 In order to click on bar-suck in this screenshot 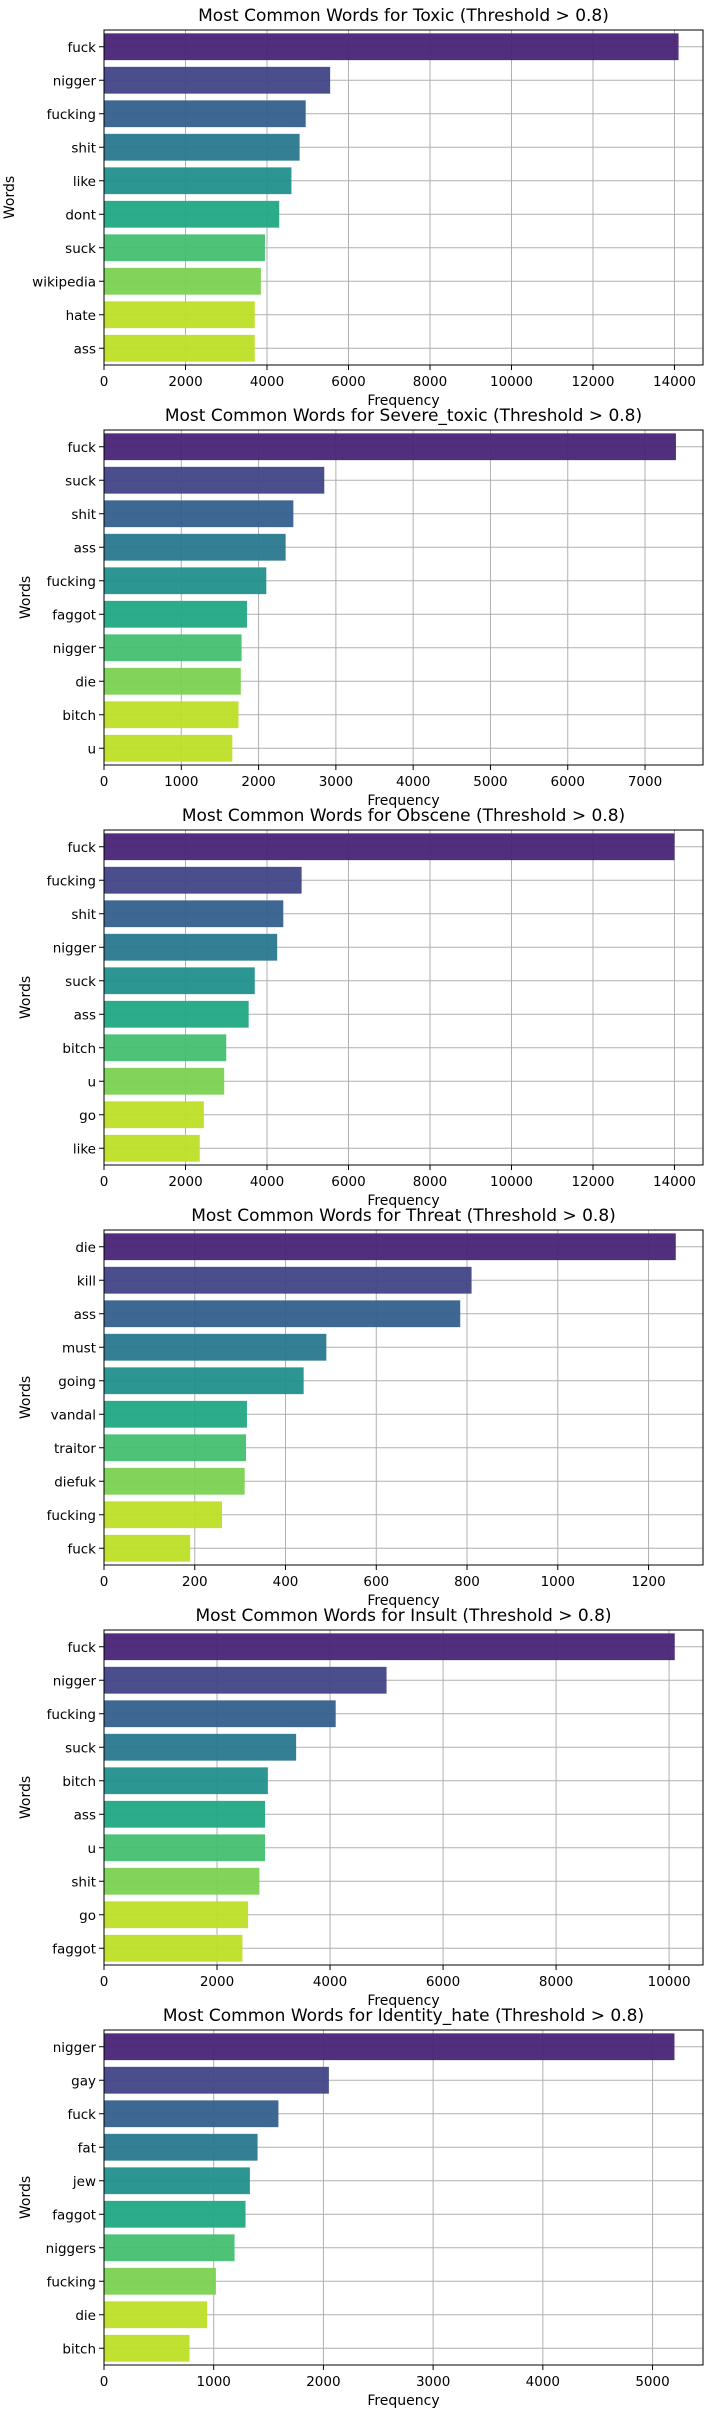, I will do `click(214, 480)`.